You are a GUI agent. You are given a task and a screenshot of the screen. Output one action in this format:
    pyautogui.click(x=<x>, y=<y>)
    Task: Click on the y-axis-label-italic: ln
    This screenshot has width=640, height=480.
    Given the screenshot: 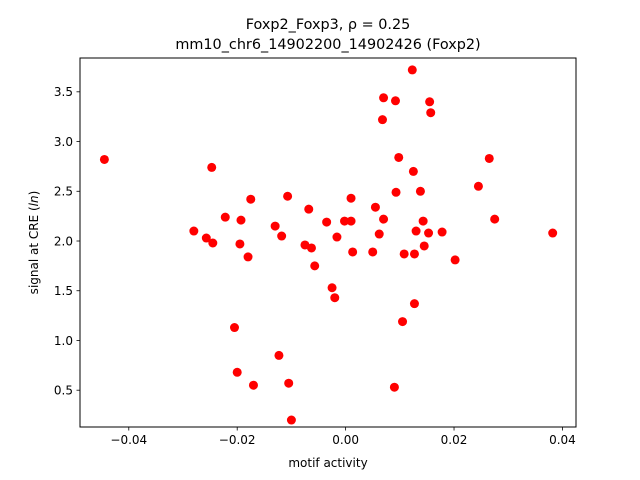 What is the action you would take?
    pyautogui.click(x=34, y=200)
    